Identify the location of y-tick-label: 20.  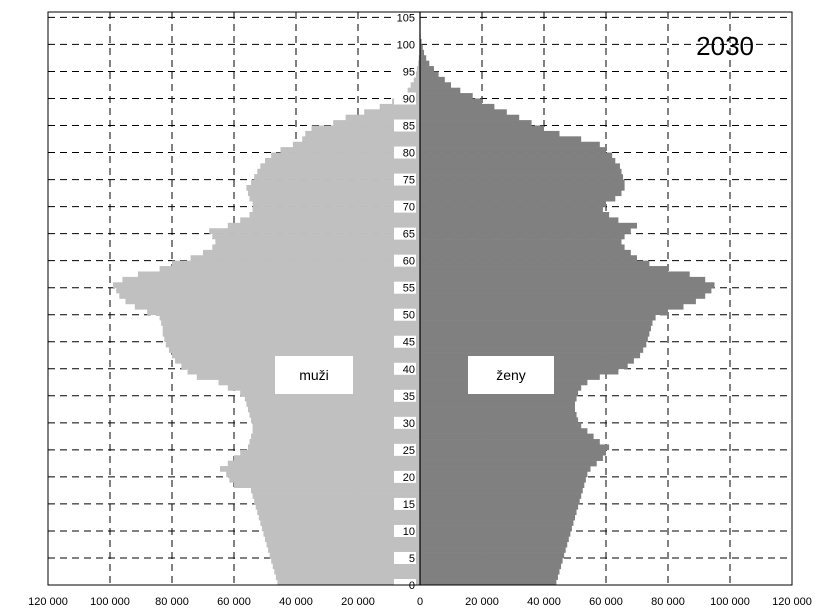
(409, 478).